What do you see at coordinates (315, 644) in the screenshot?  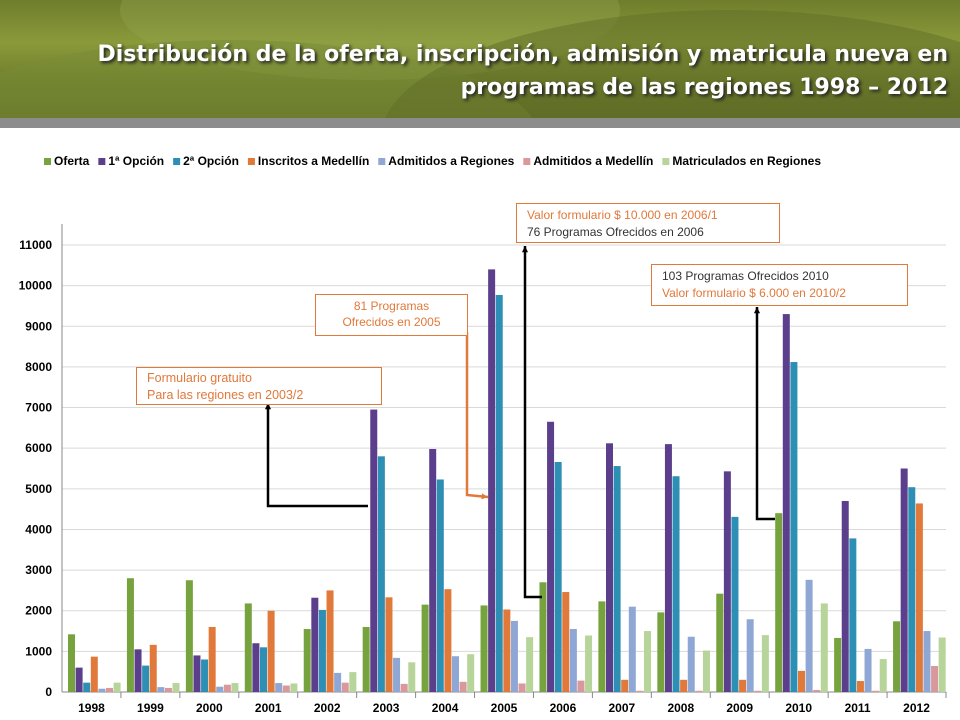 I see `bar-2002-s1` at bounding box center [315, 644].